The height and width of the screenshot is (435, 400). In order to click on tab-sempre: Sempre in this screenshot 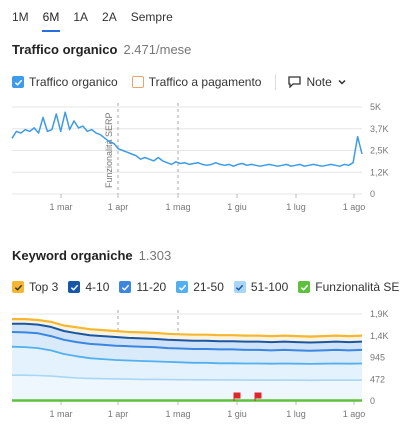, I will do `click(151, 17)`.